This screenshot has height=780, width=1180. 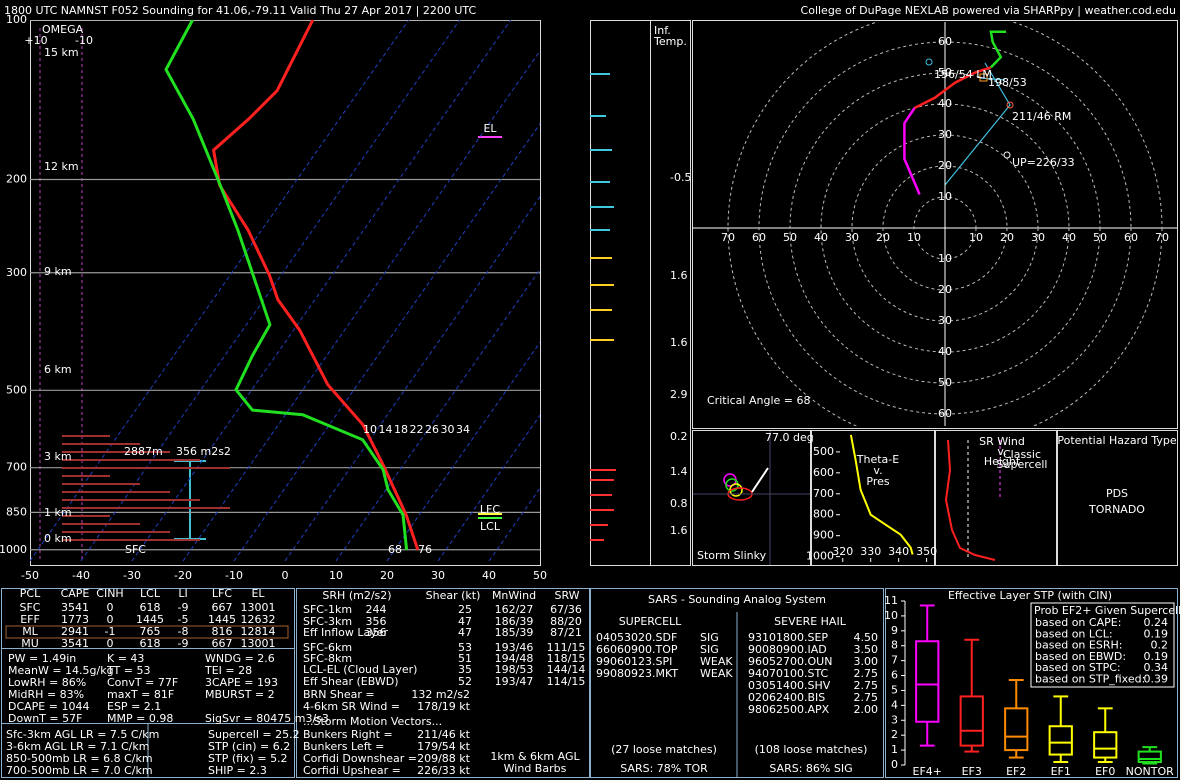 What do you see at coordinates (811, 749) in the screenshot?
I see `matches: (108 loose matches)` at bounding box center [811, 749].